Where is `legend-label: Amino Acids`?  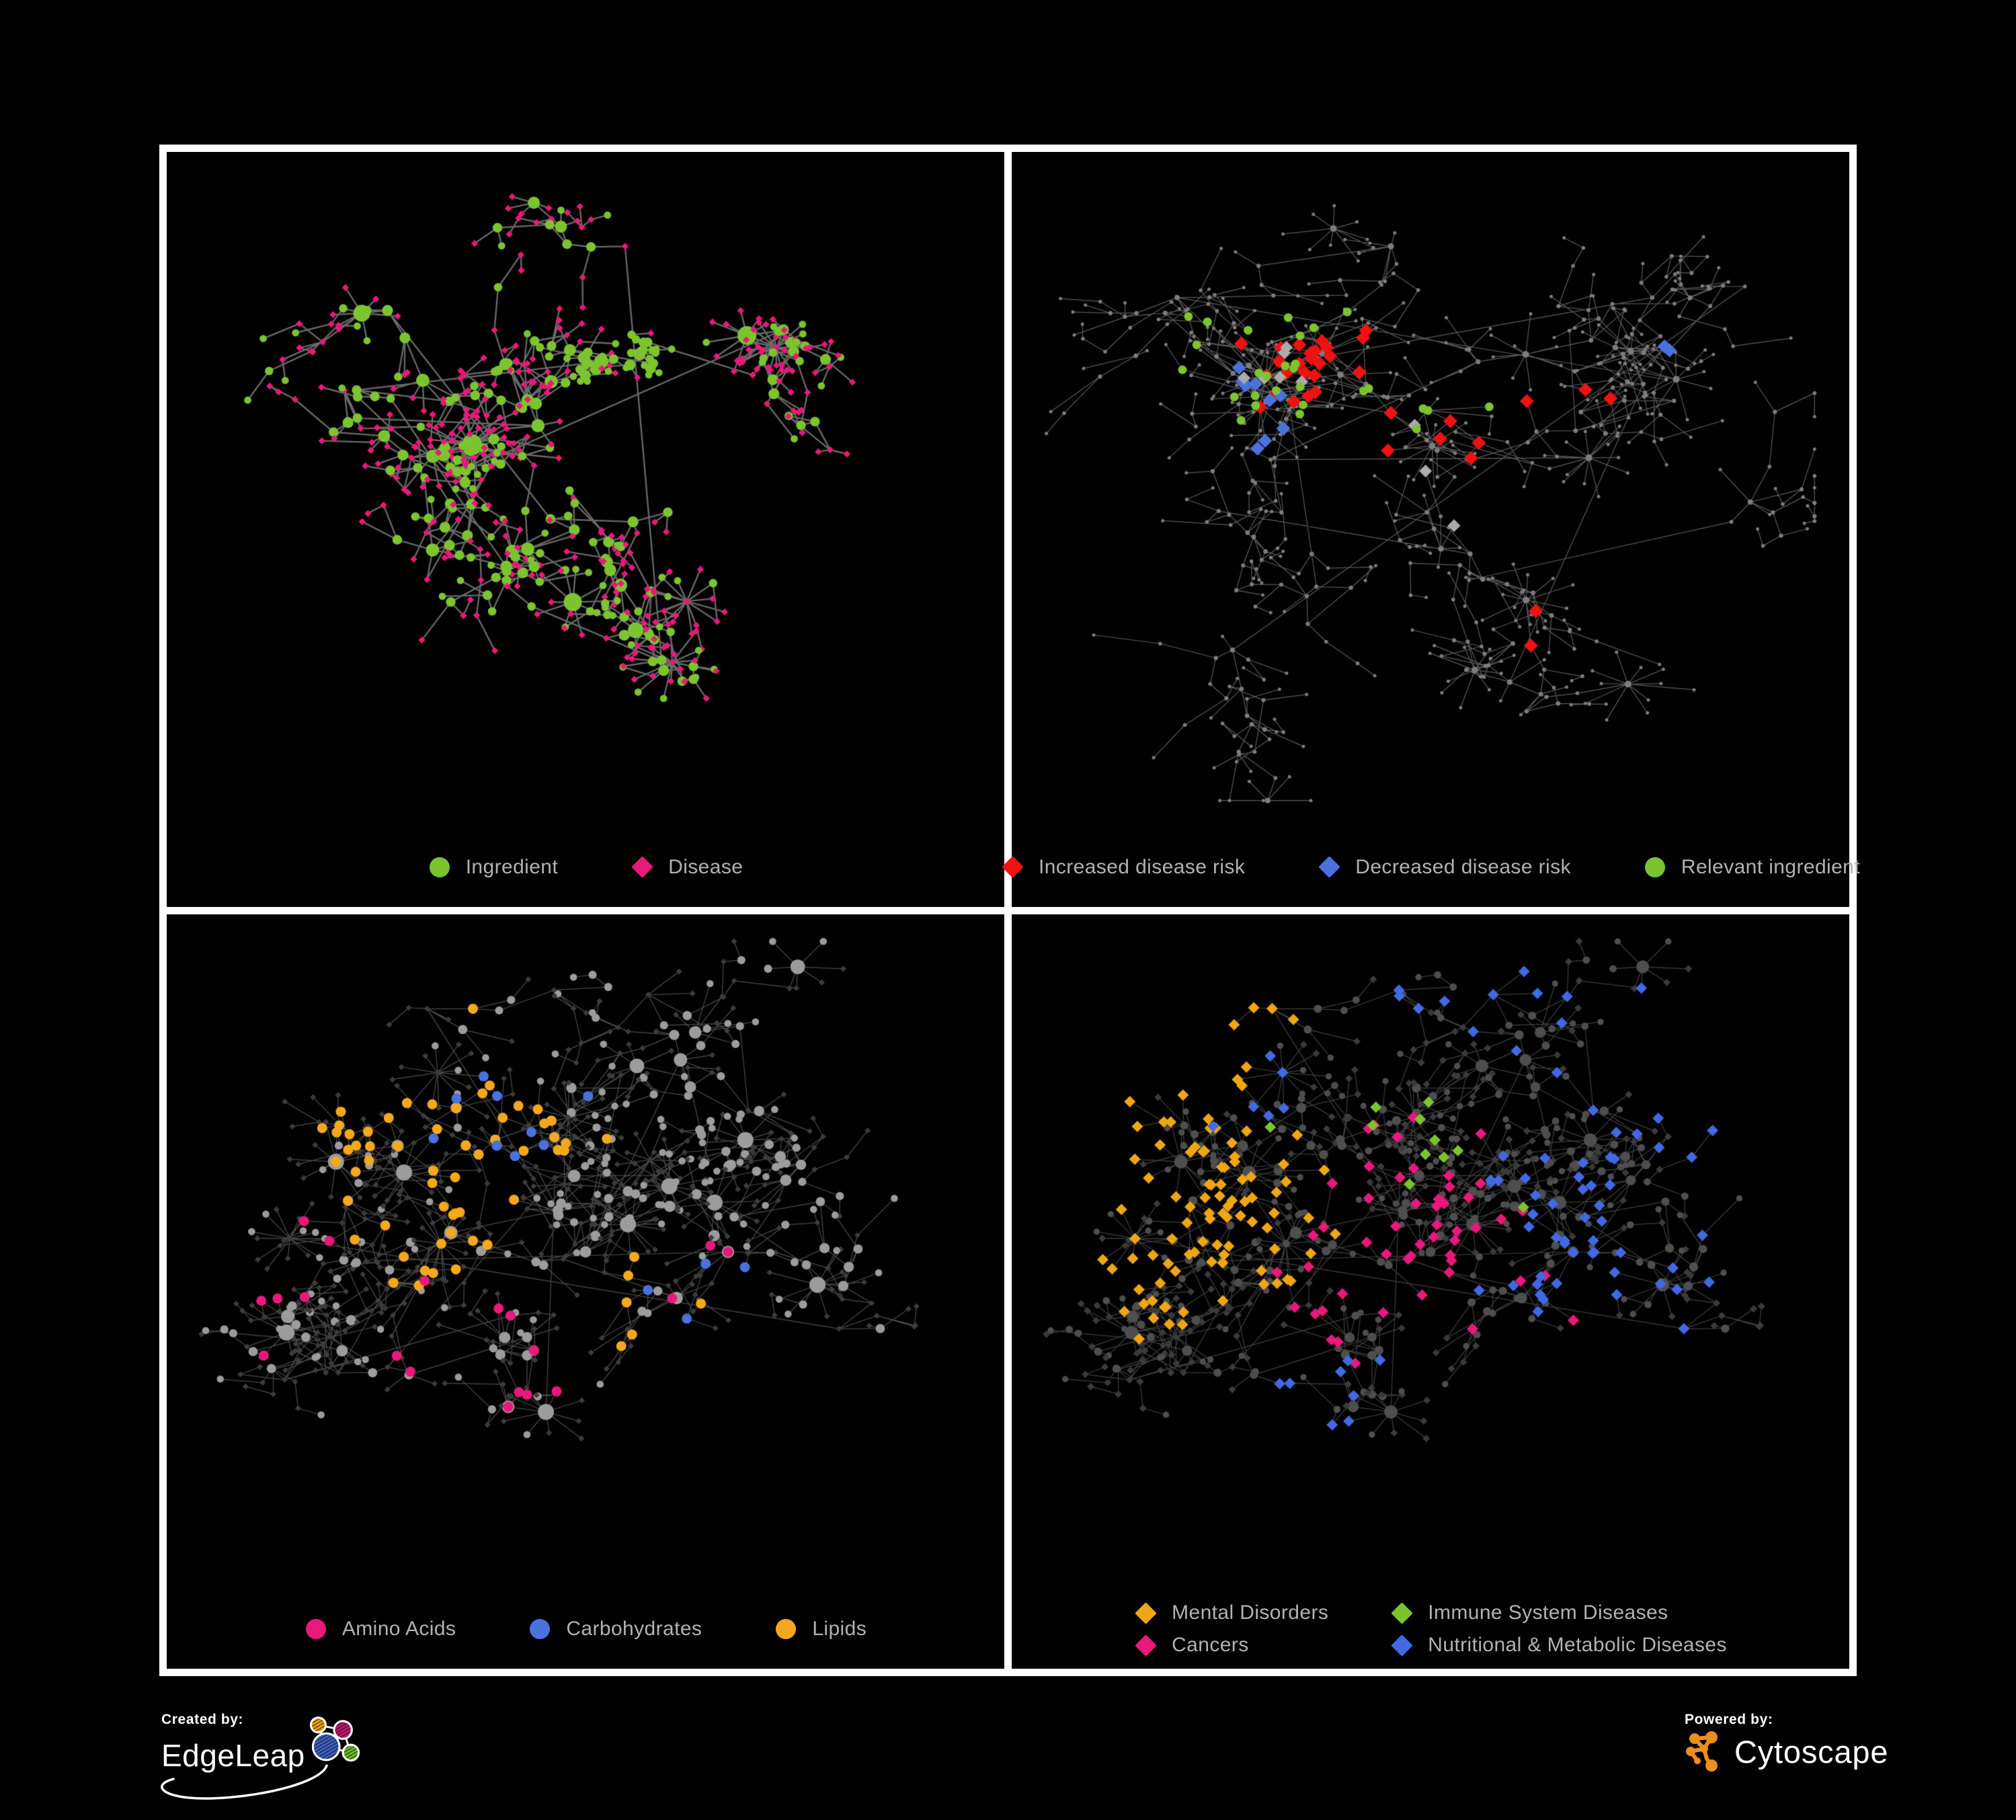 legend-label: Amino Acids is located at coordinates (398, 1629).